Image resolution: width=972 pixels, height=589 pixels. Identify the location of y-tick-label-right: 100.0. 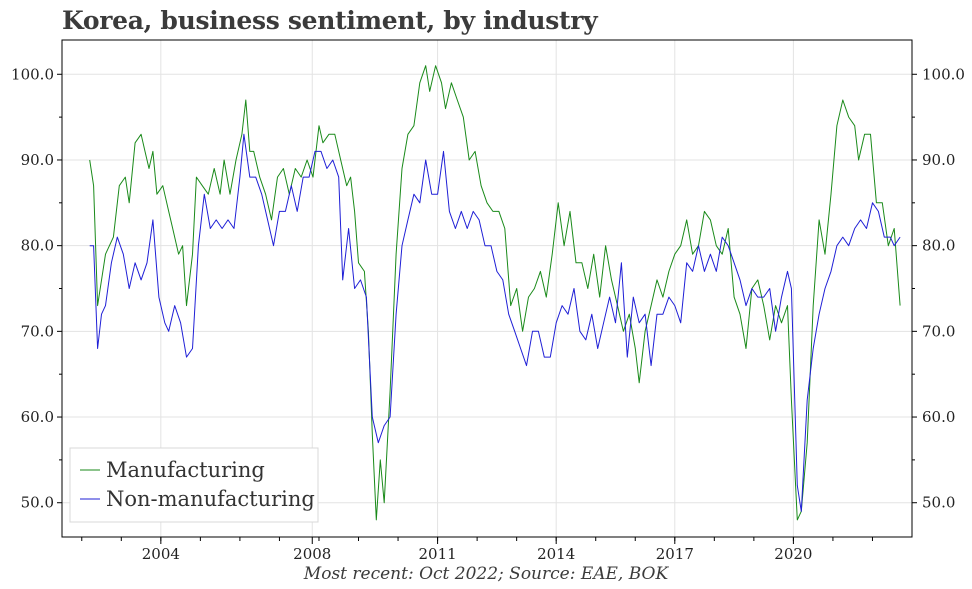
(943, 74).